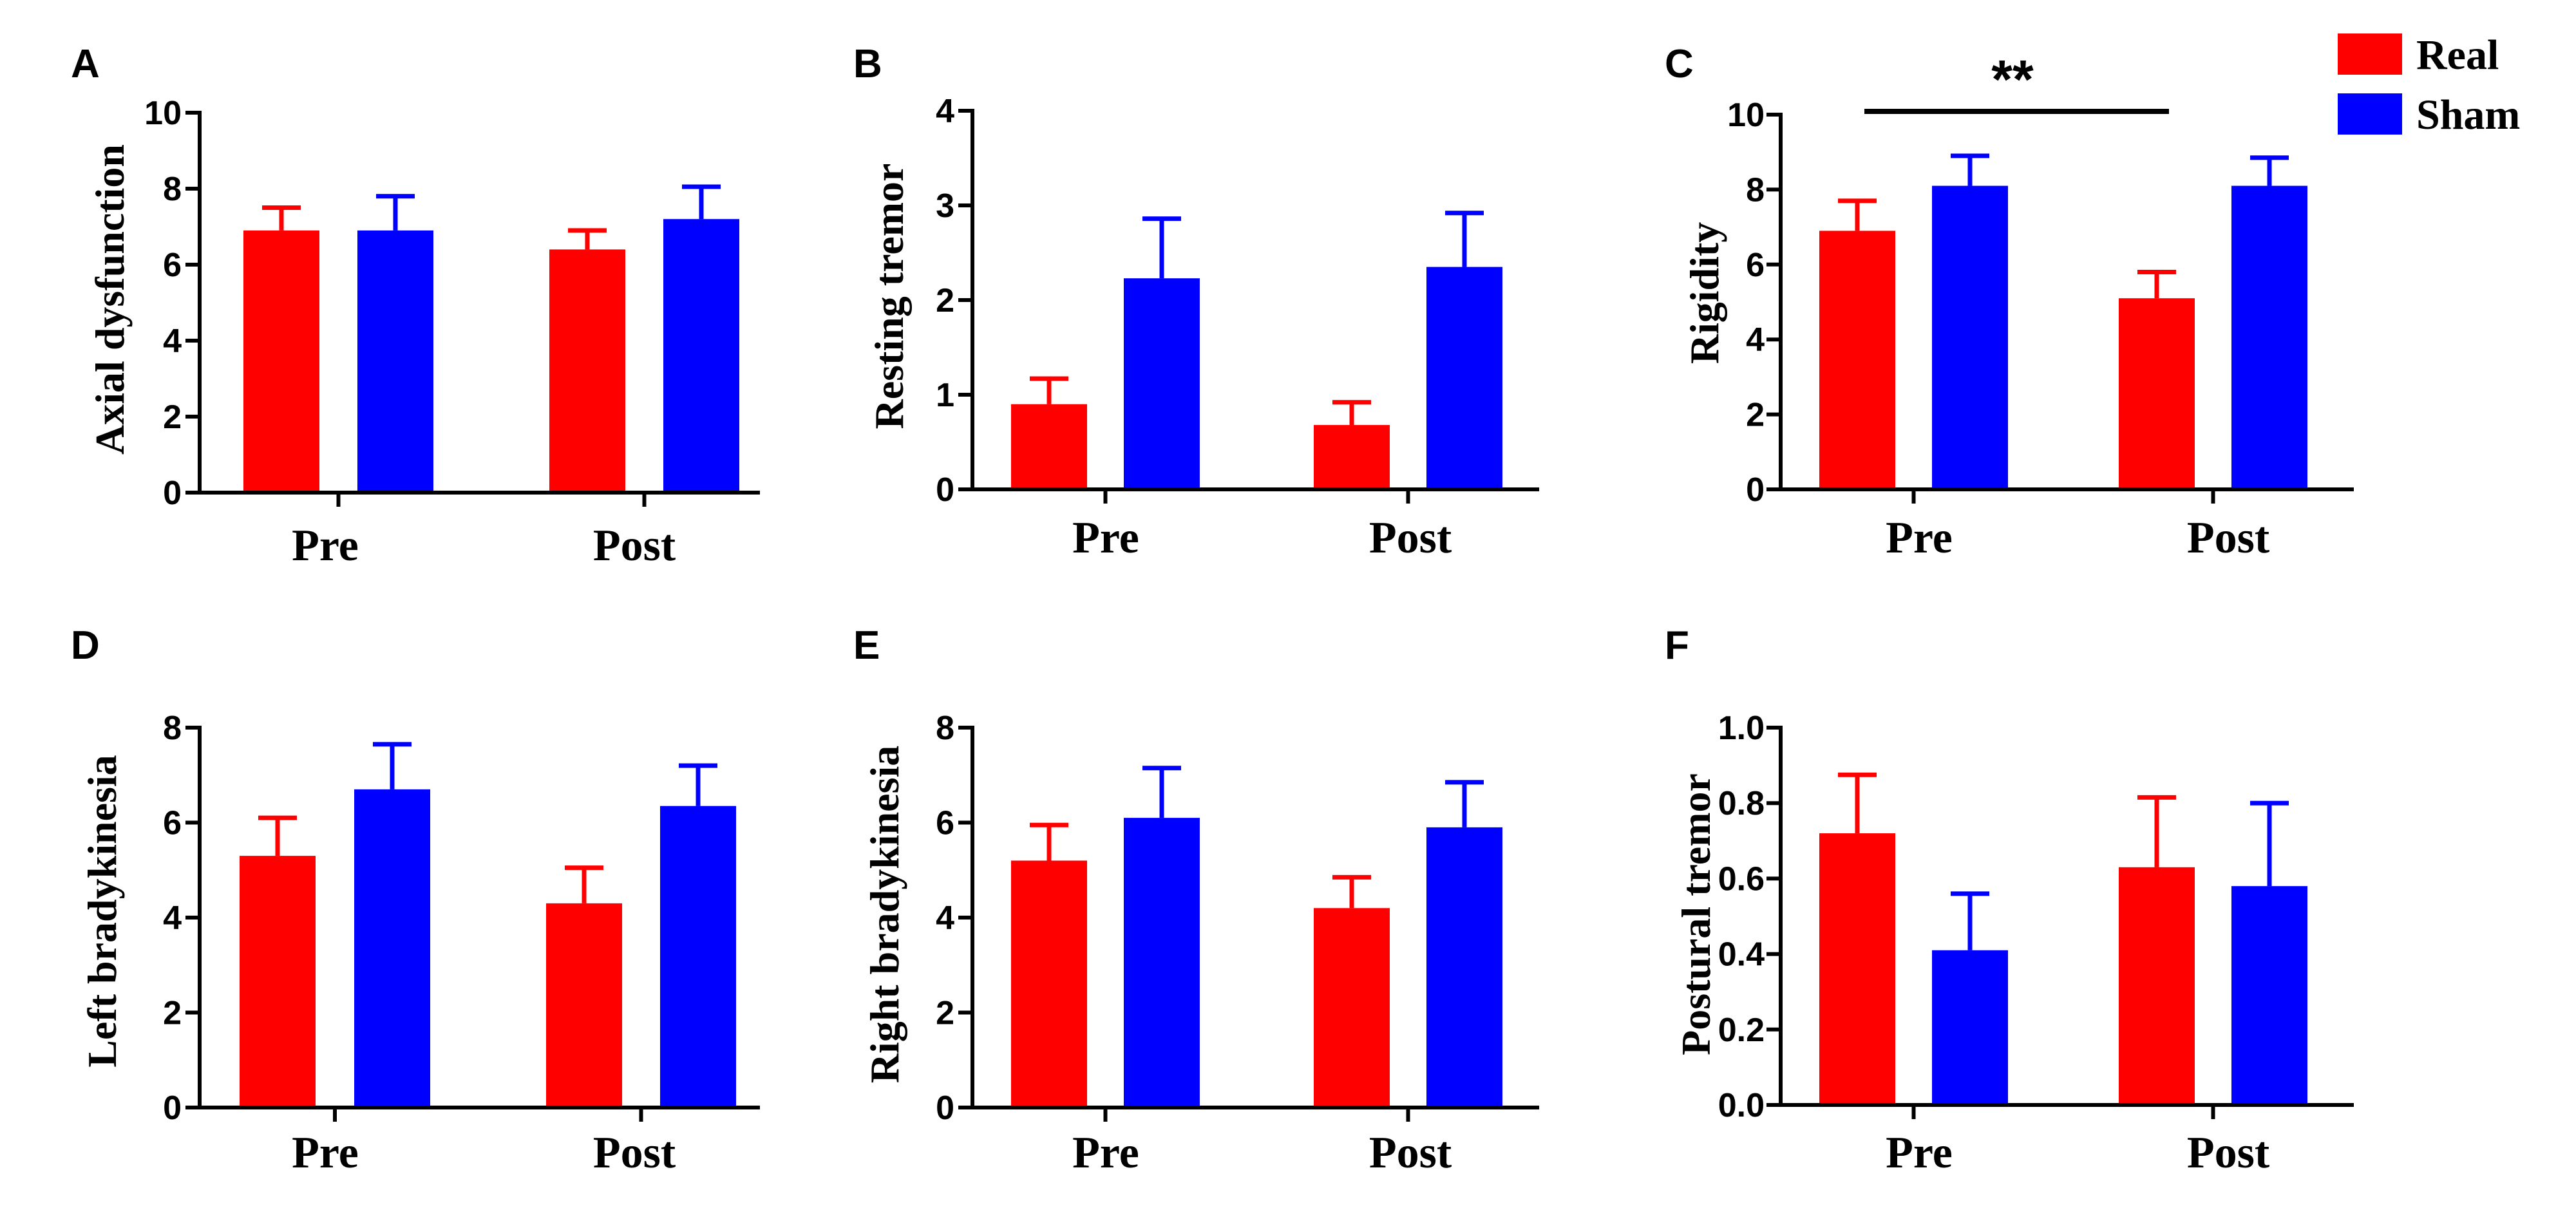  Describe the element at coordinates (867, 645) in the screenshot. I see `panel-letter: E` at that location.